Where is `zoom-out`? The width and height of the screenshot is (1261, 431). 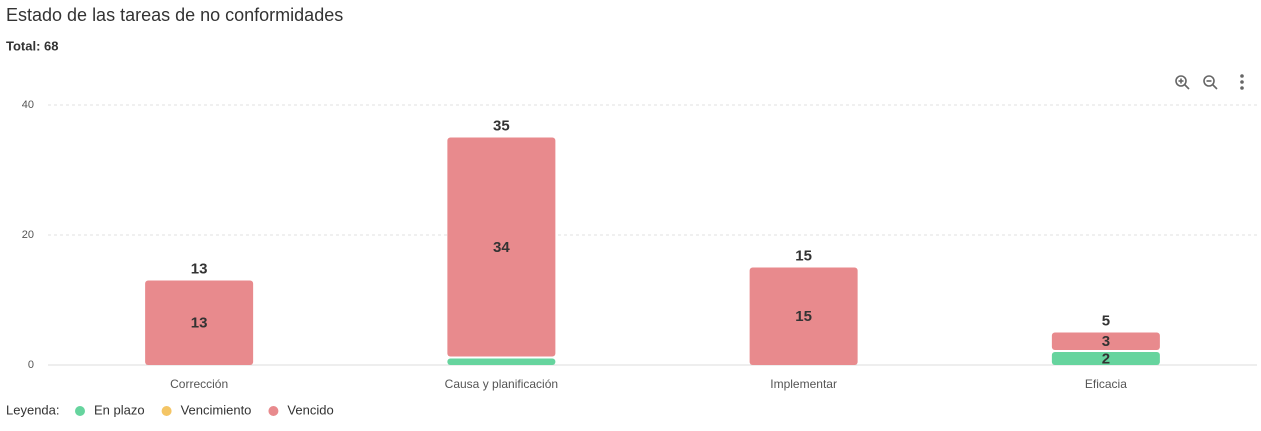 zoom-out is located at coordinates (1210, 82).